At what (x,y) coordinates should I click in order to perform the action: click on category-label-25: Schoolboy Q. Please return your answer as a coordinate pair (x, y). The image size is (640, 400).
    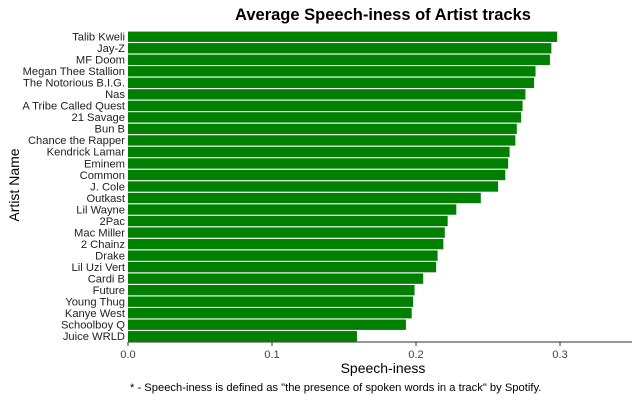
    Looking at the image, I should click on (93, 326).